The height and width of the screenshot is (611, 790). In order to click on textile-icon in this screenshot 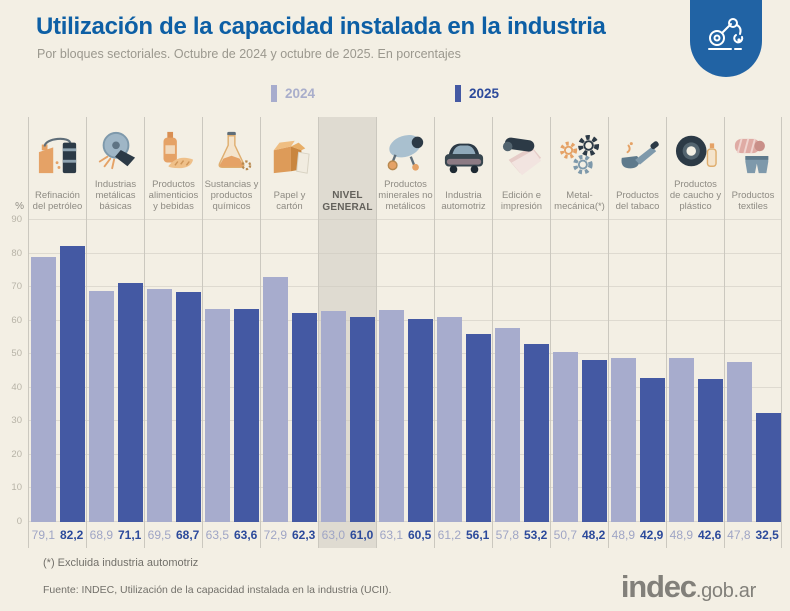, I will do `click(753, 156)`.